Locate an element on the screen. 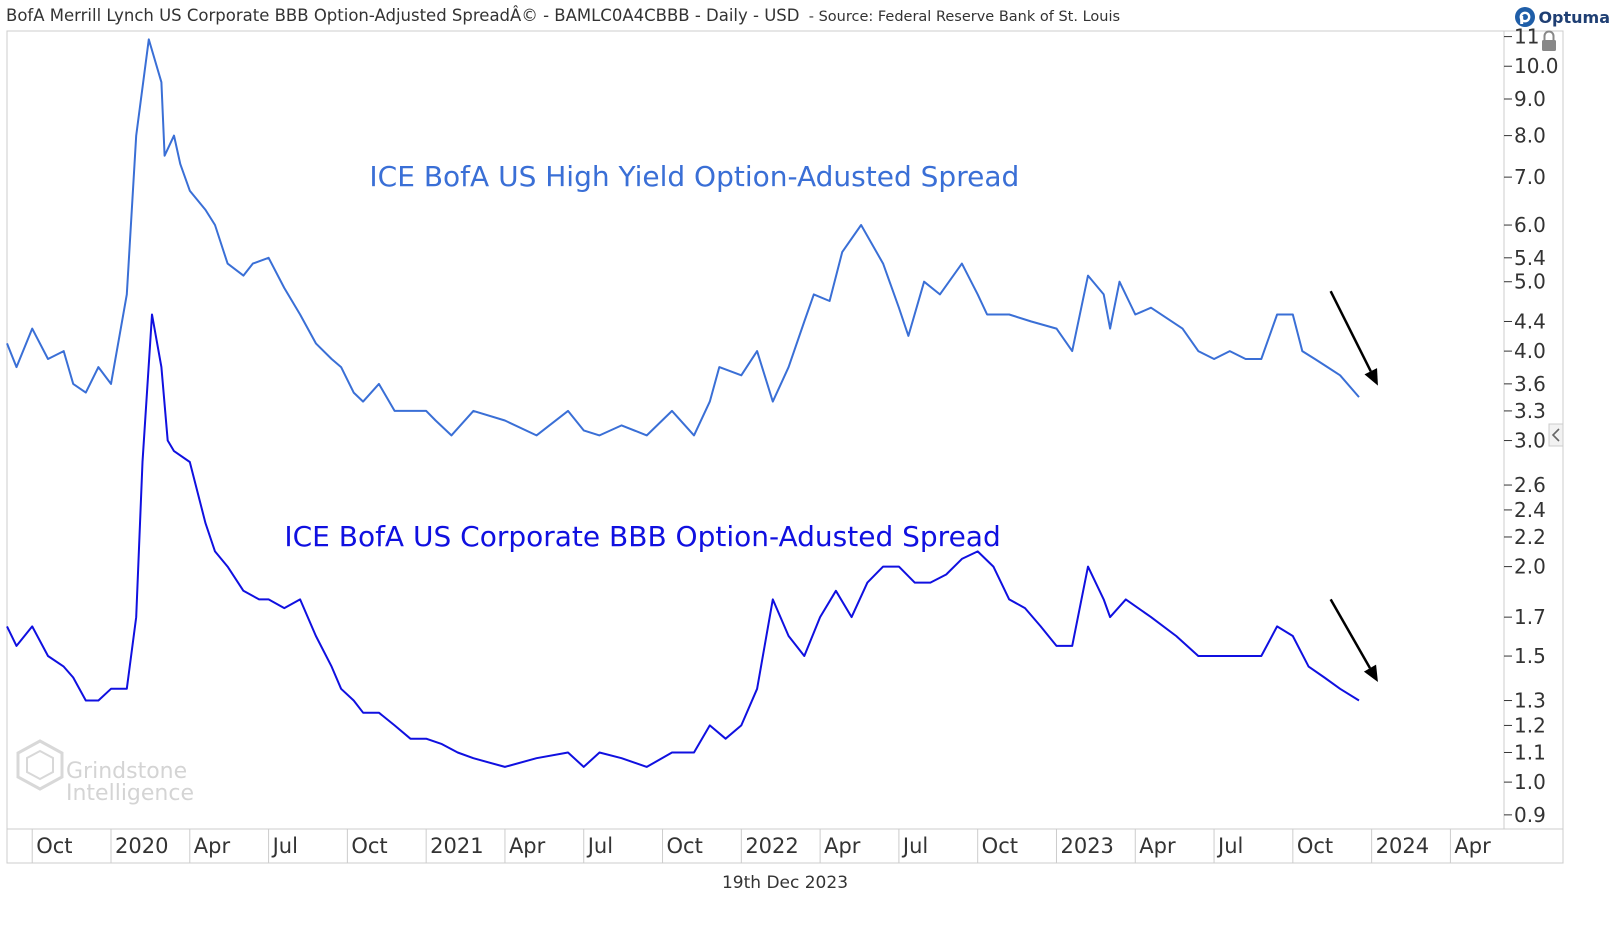 The width and height of the screenshot is (1620, 928). y-tick-label: 1.2 is located at coordinates (1530, 725).